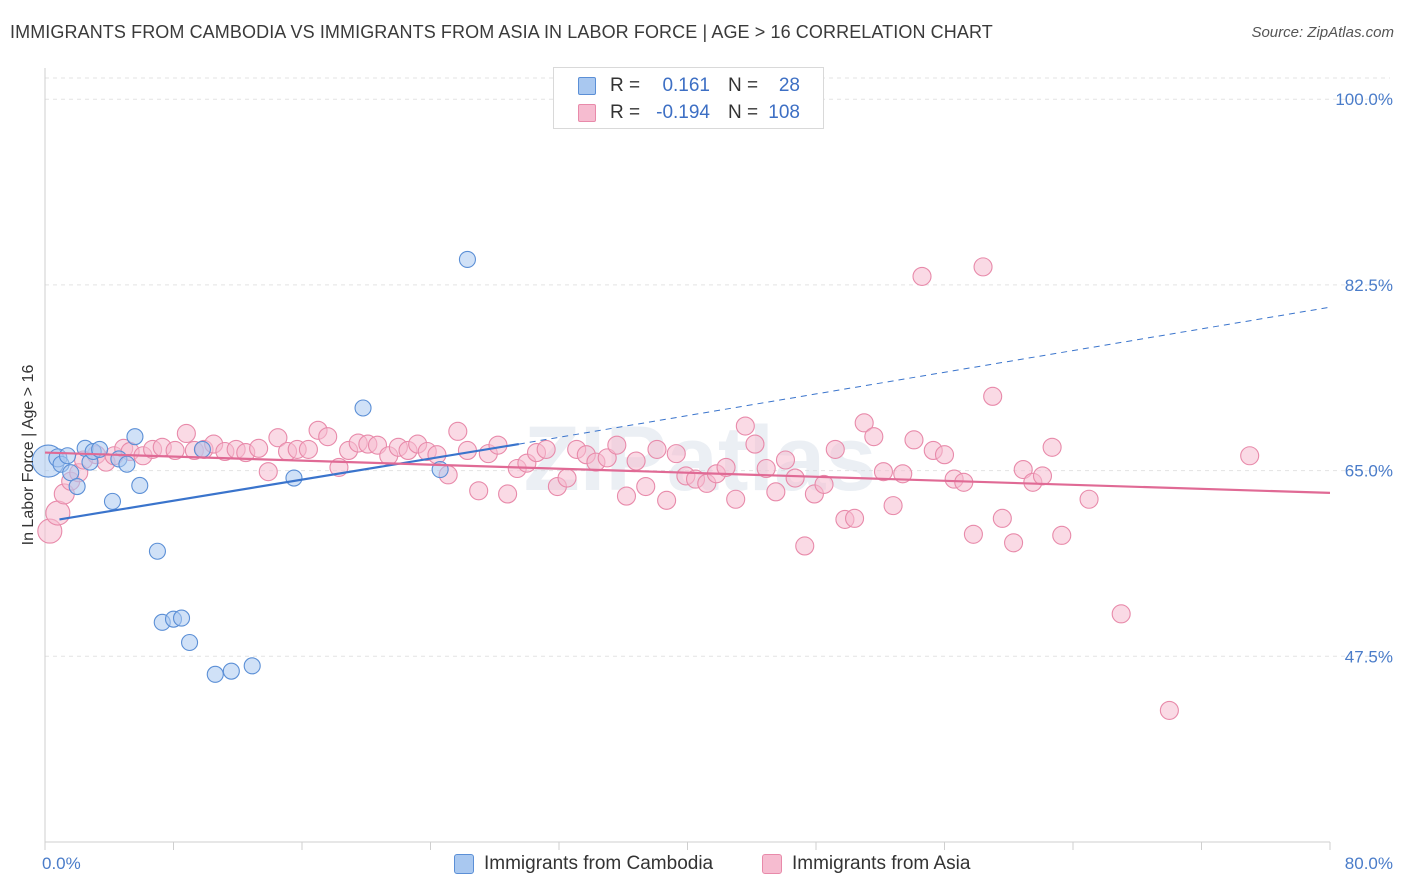 The height and width of the screenshot is (892, 1406). I want to click on cambodia-trend-line, so click(289, 481).